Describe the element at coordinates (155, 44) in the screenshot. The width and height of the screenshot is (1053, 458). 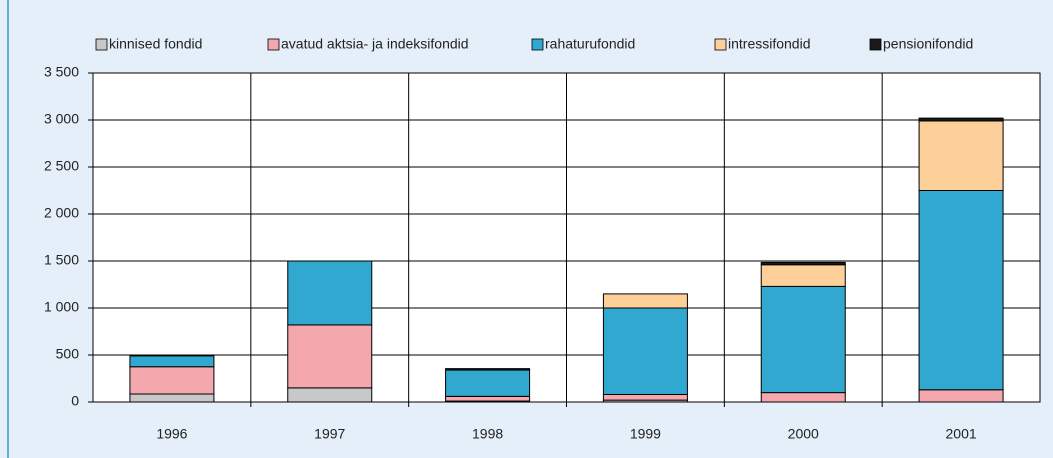
I see `legend-label: kinnised fondid` at that location.